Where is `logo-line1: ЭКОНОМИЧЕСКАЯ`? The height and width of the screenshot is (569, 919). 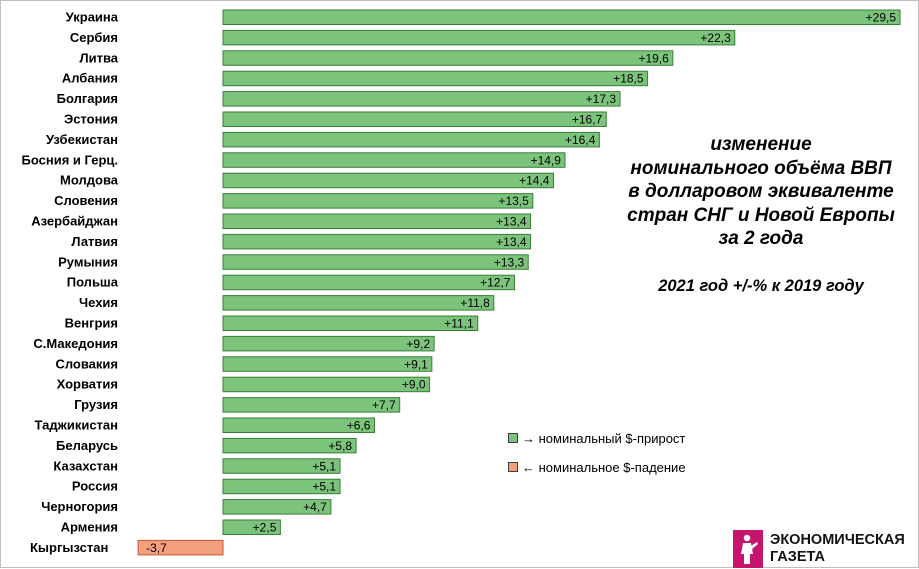 logo-line1: ЭКОНОМИЧЕСКАЯ is located at coordinates (837, 540).